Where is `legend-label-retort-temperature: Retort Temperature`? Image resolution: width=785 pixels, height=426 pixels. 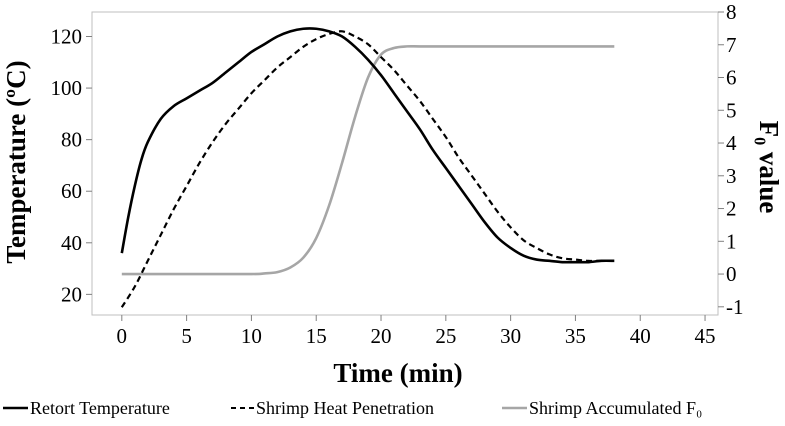
legend-label-retort-temperature: Retort Temperature is located at coordinates (100, 408).